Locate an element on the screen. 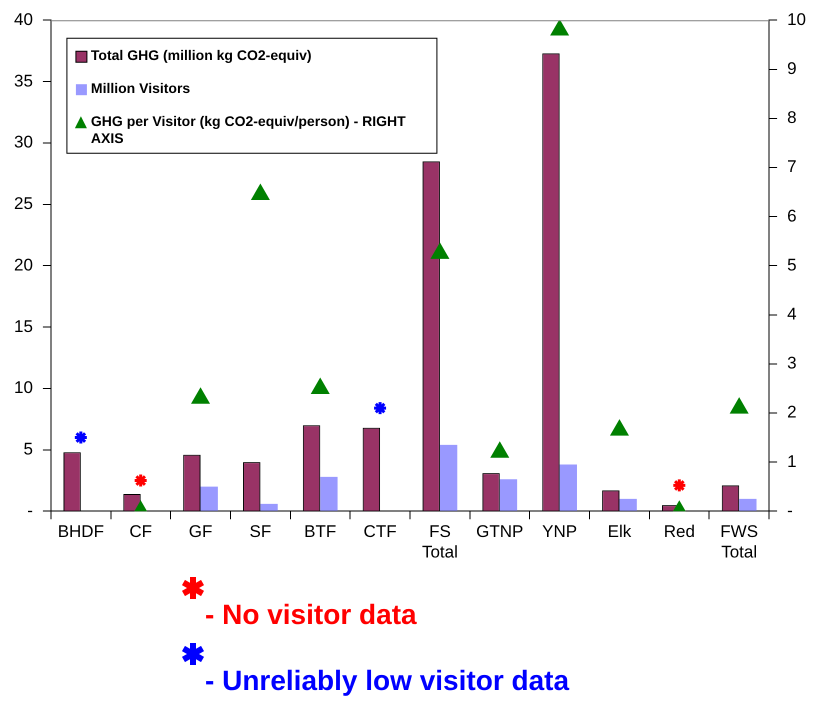 This screenshot has height=726, width=820. y-tick-label: 30 is located at coordinates (23, 142).